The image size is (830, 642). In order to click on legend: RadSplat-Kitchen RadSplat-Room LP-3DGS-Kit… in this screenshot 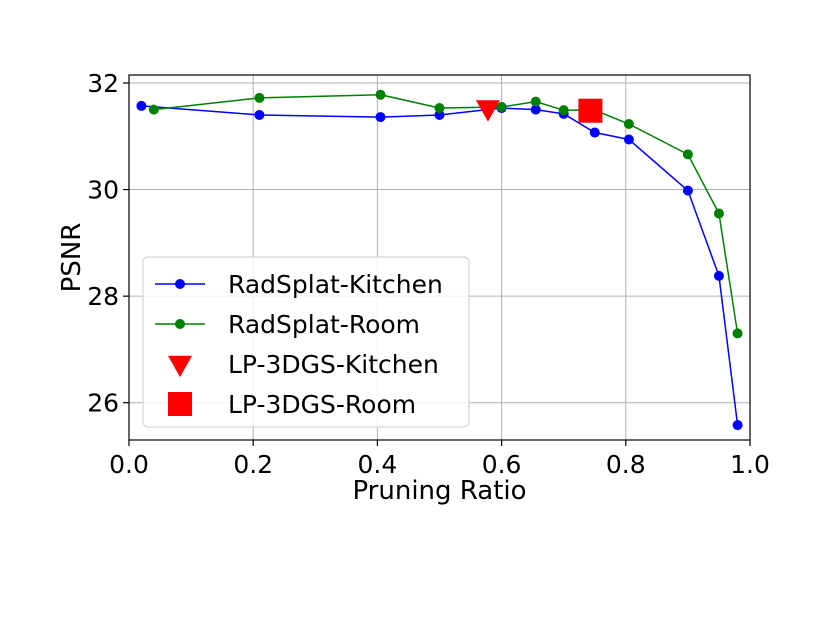, I will do `click(306, 342)`.